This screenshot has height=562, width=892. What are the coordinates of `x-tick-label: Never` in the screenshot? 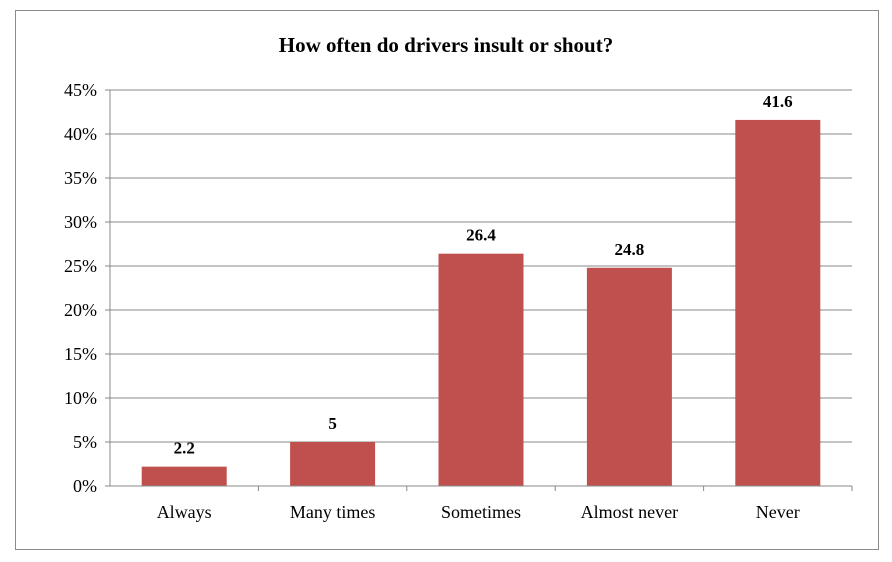 It's located at (778, 512).